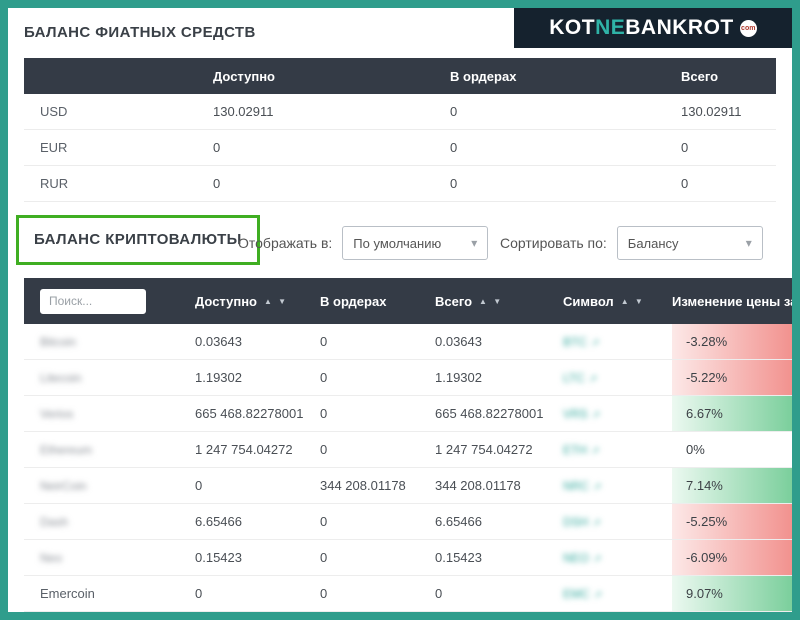 This screenshot has width=800, height=620. Describe the element at coordinates (489, 413) in the screenshot. I see `coin-total: 665 468.82278001` at that location.